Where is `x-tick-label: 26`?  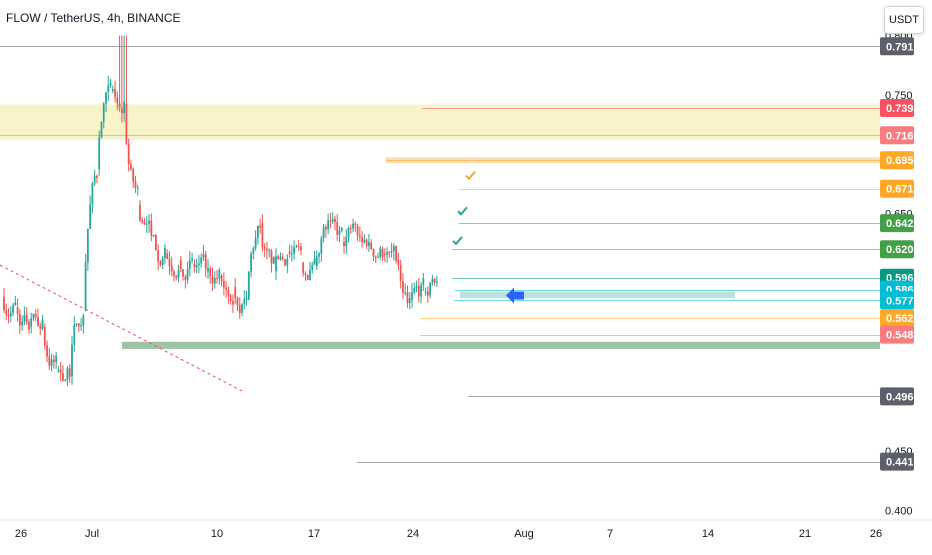 x-tick-label: 26 is located at coordinates (876, 534).